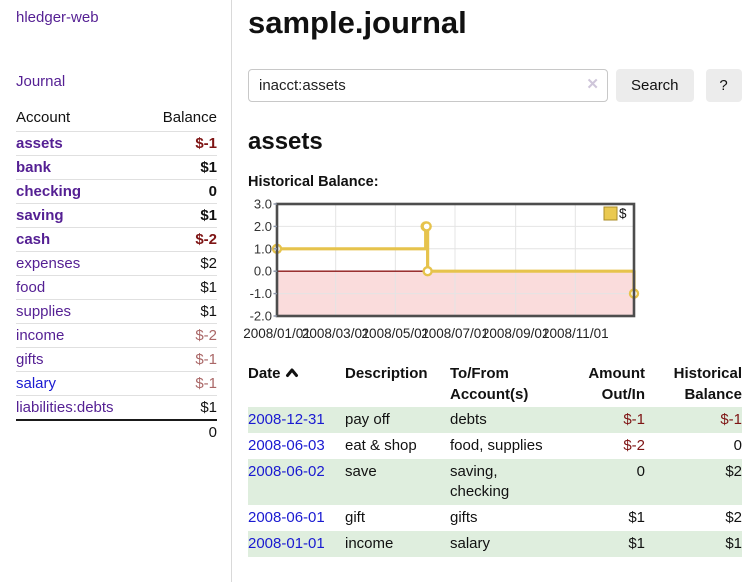 Image resolution: width=742 pixels, height=582 pixels. Describe the element at coordinates (495, 544) in the screenshot. I see `register-row: 2008-01-01 income salary $1 $1` at that location.